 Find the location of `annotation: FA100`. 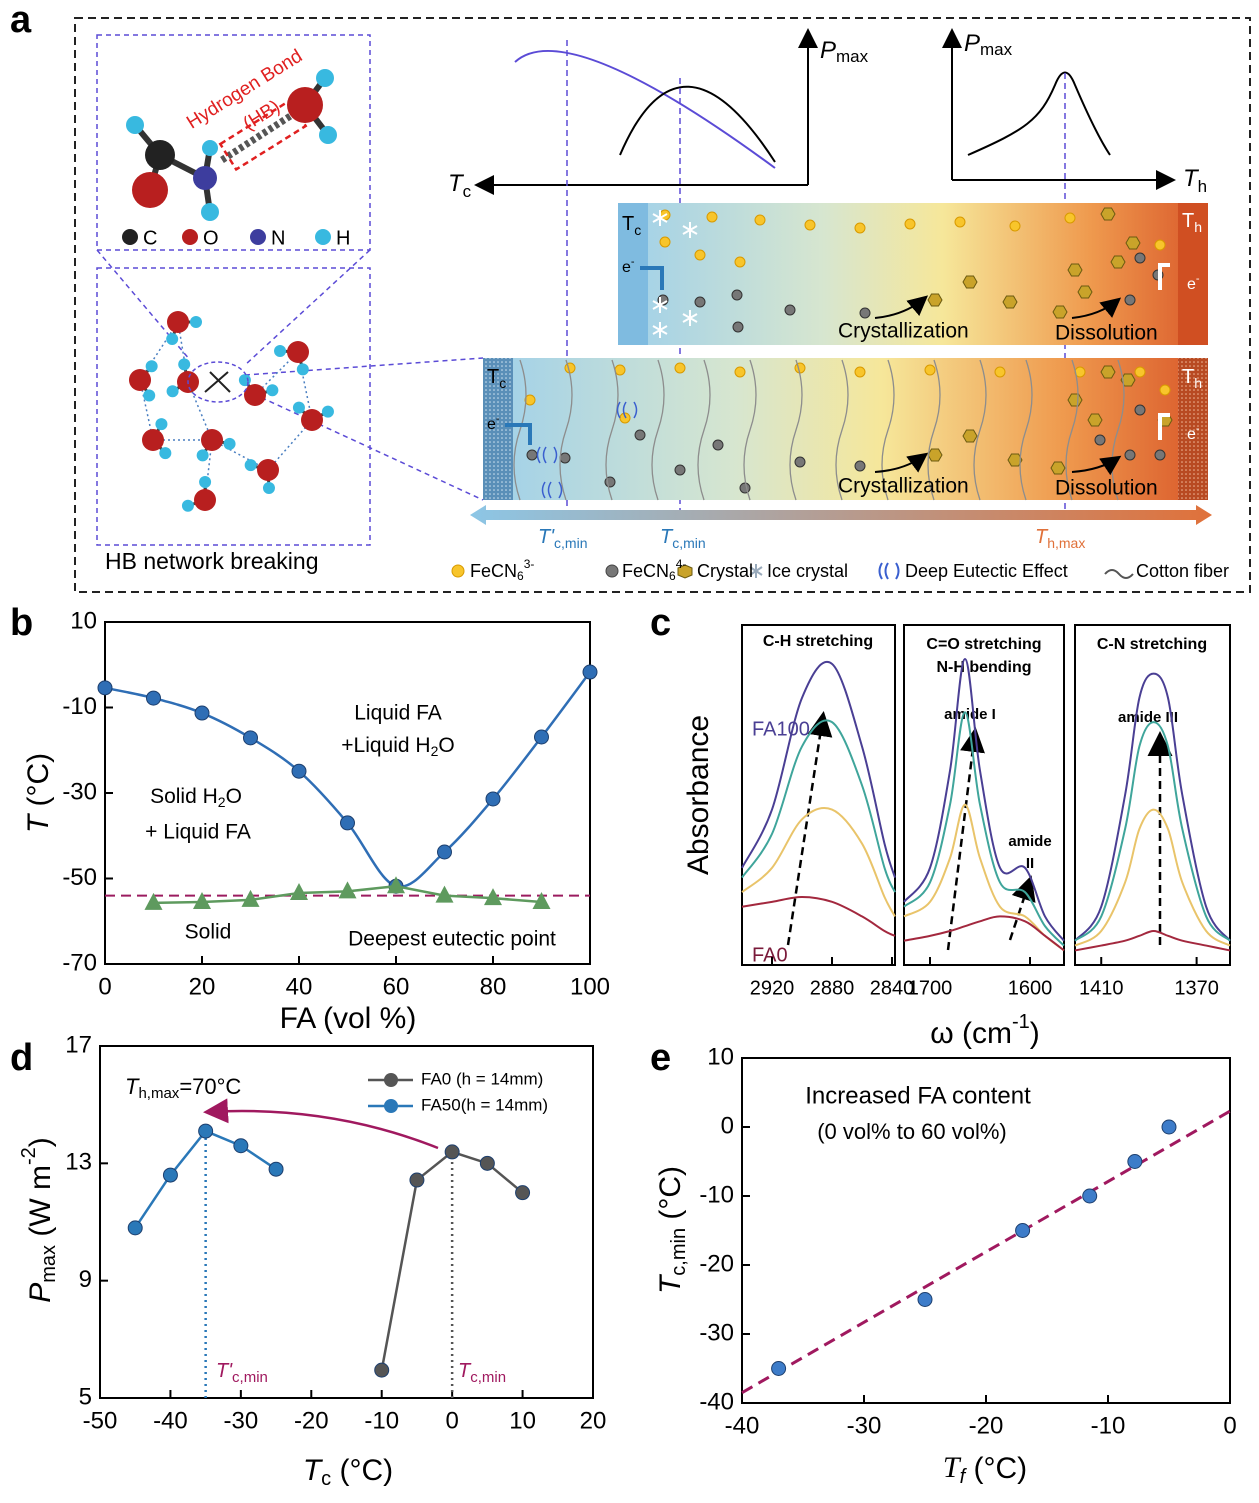

annotation: FA100 is located at coordinates (781, 729).